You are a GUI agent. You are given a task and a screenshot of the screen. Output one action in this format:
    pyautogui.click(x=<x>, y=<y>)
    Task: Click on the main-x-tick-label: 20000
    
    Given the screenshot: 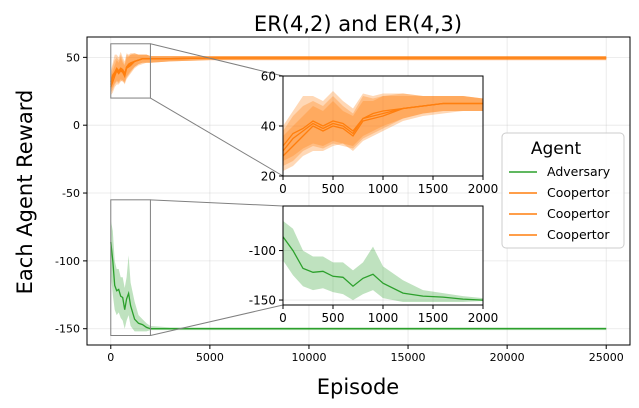 What is the action you would take?
    pyautogui.click(x=507, y=357)
    